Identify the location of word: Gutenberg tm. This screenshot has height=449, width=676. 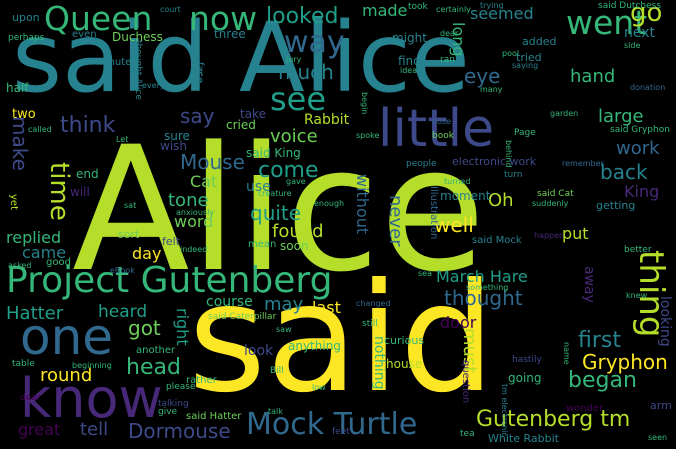
(553, 419).